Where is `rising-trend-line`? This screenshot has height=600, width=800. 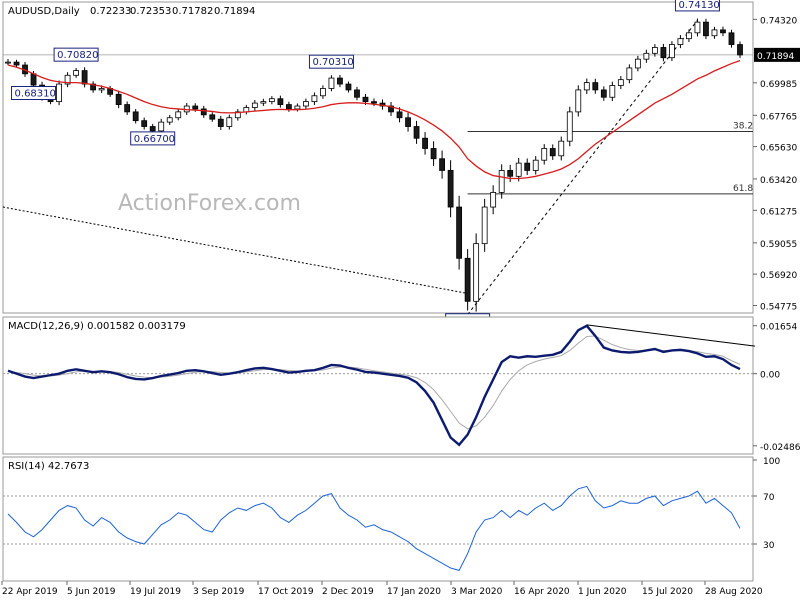 rising-trend-line is located at coordinates (582, 167).